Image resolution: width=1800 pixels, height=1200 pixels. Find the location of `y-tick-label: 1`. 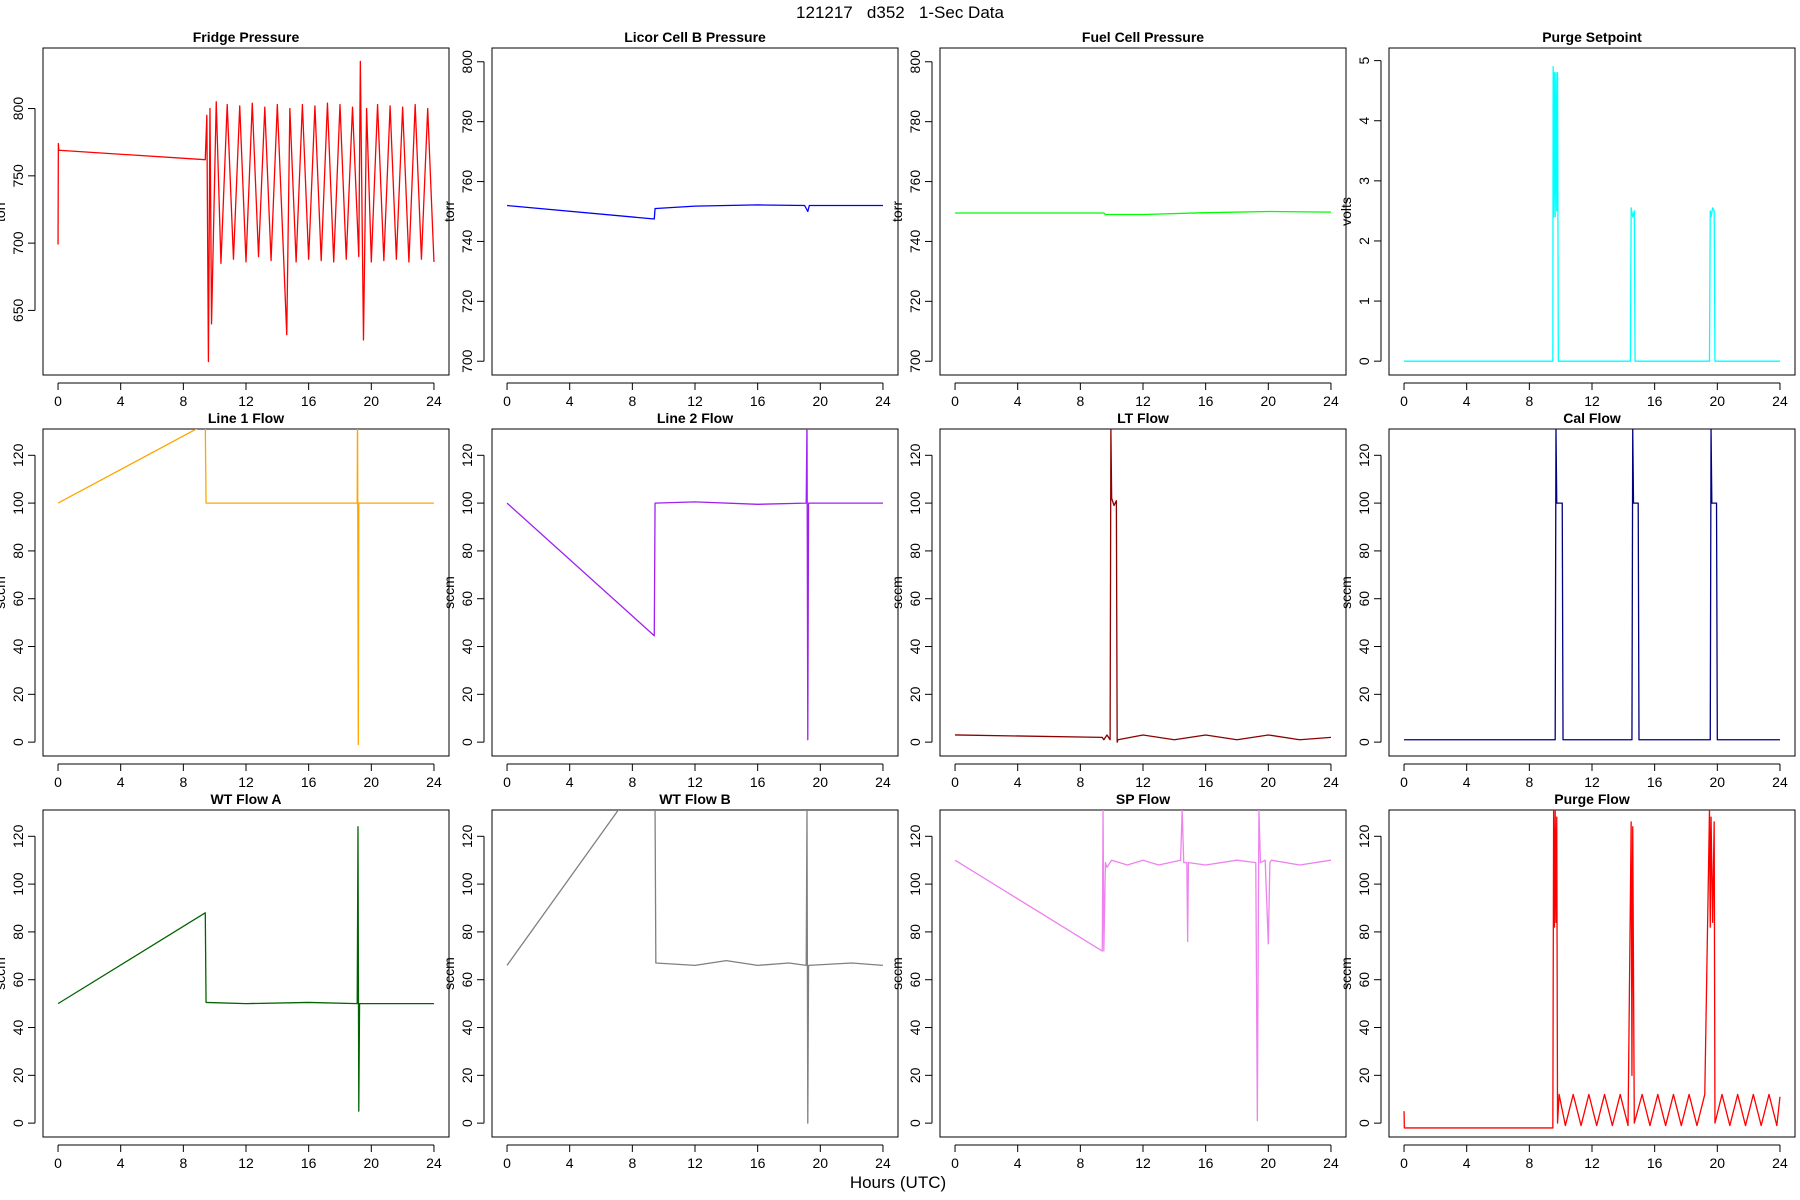

y-tick-label: 1 is located at coordinates (1364, 301).